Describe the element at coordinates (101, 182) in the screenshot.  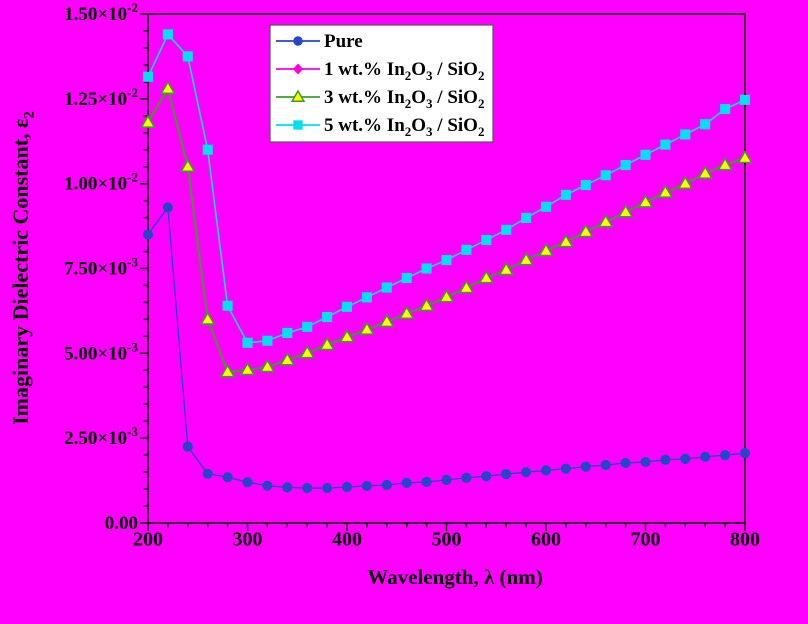
I see `y-tick-label: 1.00×10⁻²` at that location.